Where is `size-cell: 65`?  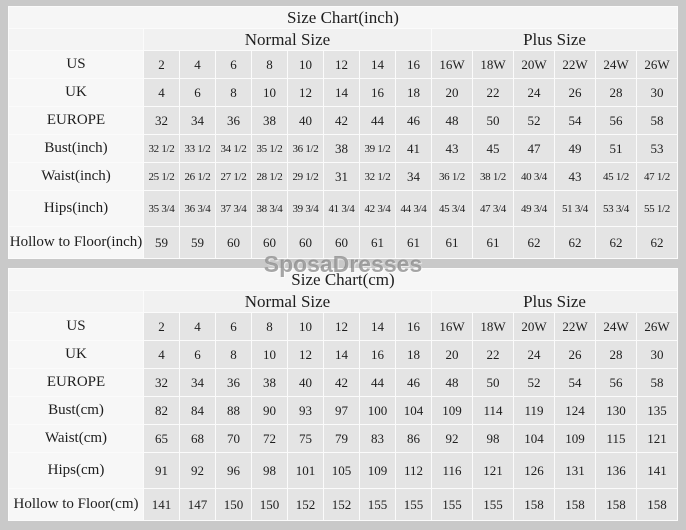 size-cell: 65 is located at coordinates (161, 438).